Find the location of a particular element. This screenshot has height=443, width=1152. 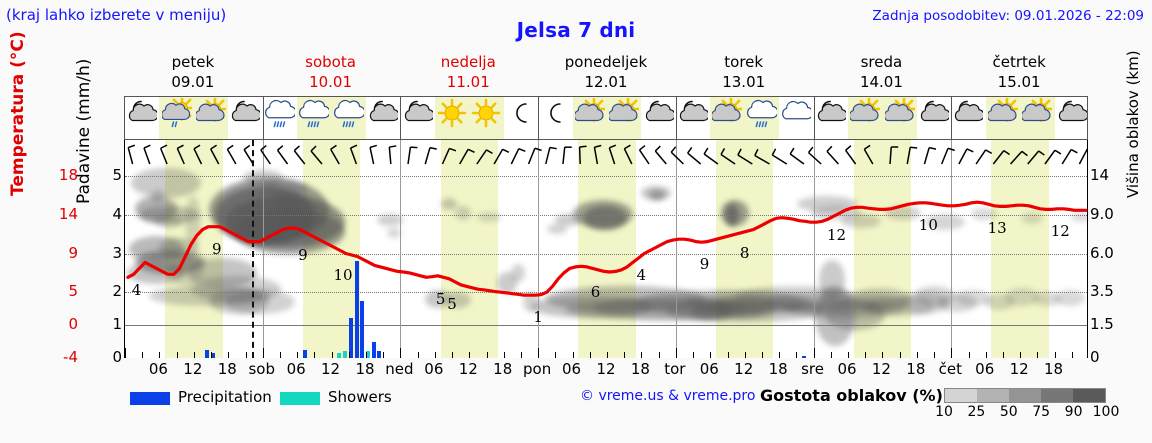

location-menu-note: (kraj lahko izberete v meniju) is located at coordinates (116, 15).